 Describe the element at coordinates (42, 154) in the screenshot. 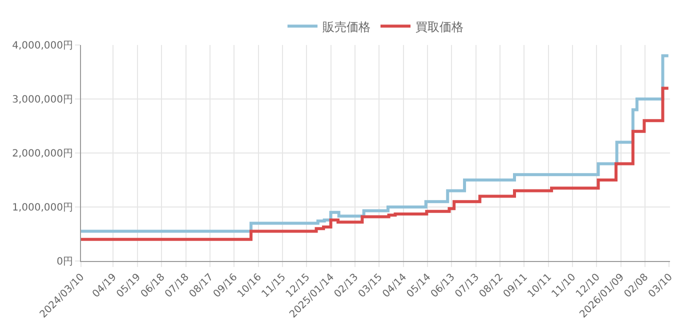

I see `y-tick-label: 2,000,000円` at that location.